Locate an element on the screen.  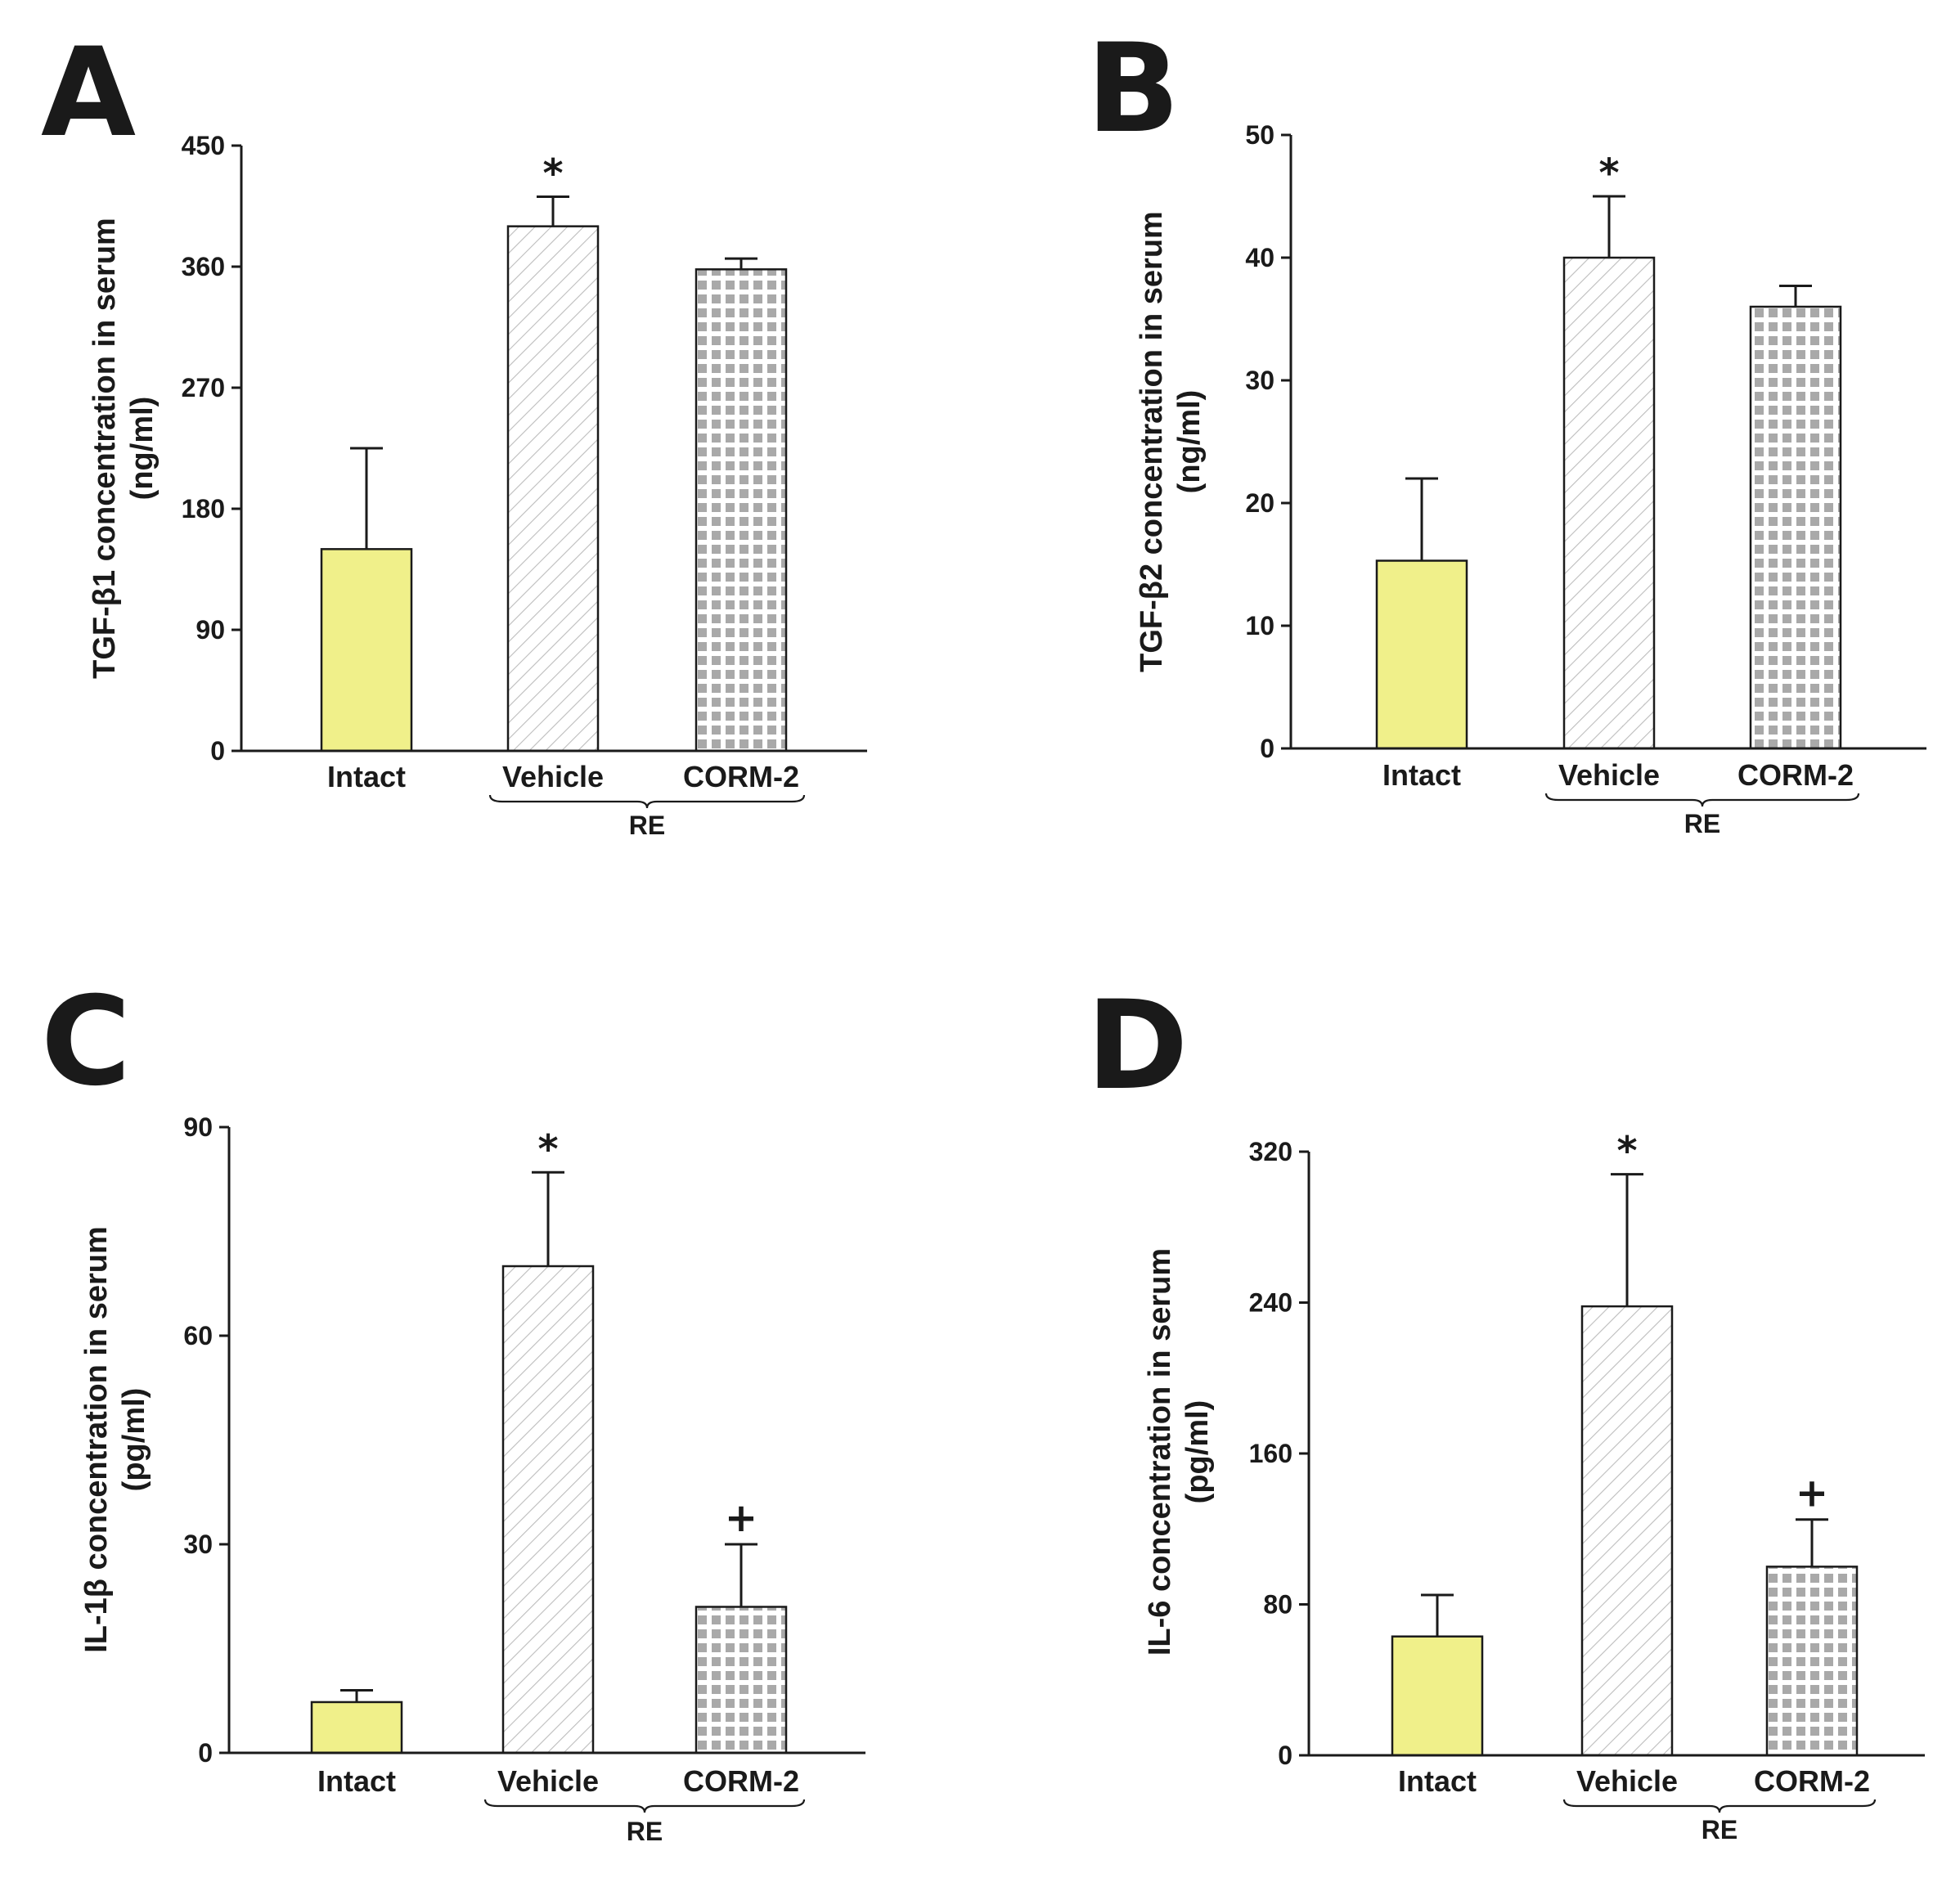
y-axis-title: IL-6 concentration in serum is located at coordinates (1160, 1452).